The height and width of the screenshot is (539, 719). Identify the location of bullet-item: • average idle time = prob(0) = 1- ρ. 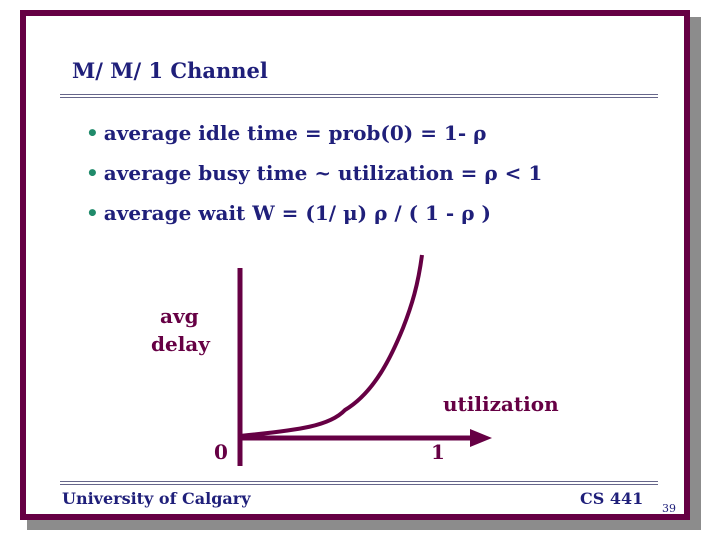
(314, 138).